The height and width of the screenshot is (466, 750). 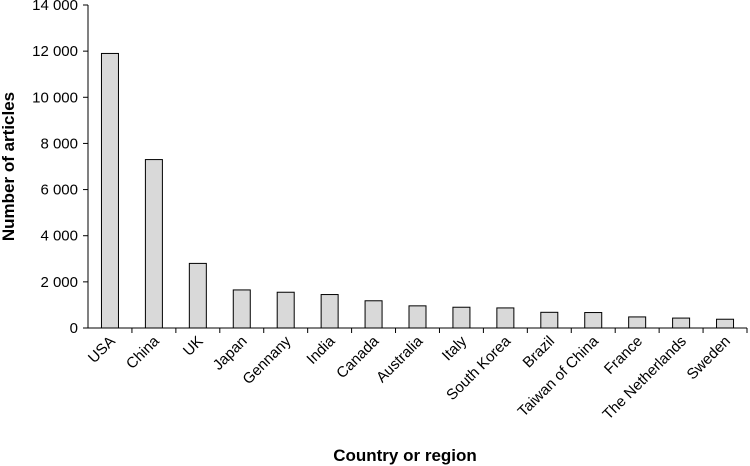 I want to click on y-tick-label: 12 000, so click(x=55, y=51).